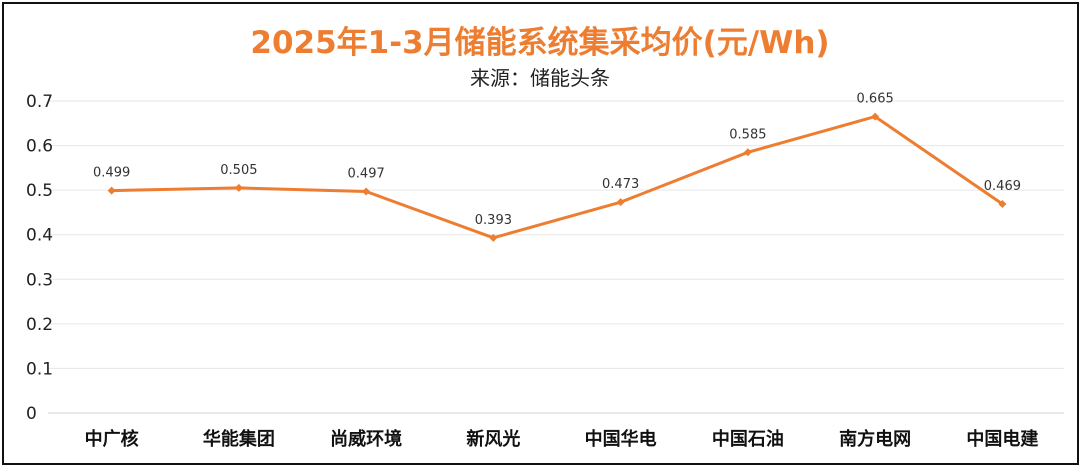 Image resolution: width=1080 pixels, height=466 pixels. Describe the element at coordinates (39, 191) in the screenshot. I see `y-tick-label: 0.5` at that location.